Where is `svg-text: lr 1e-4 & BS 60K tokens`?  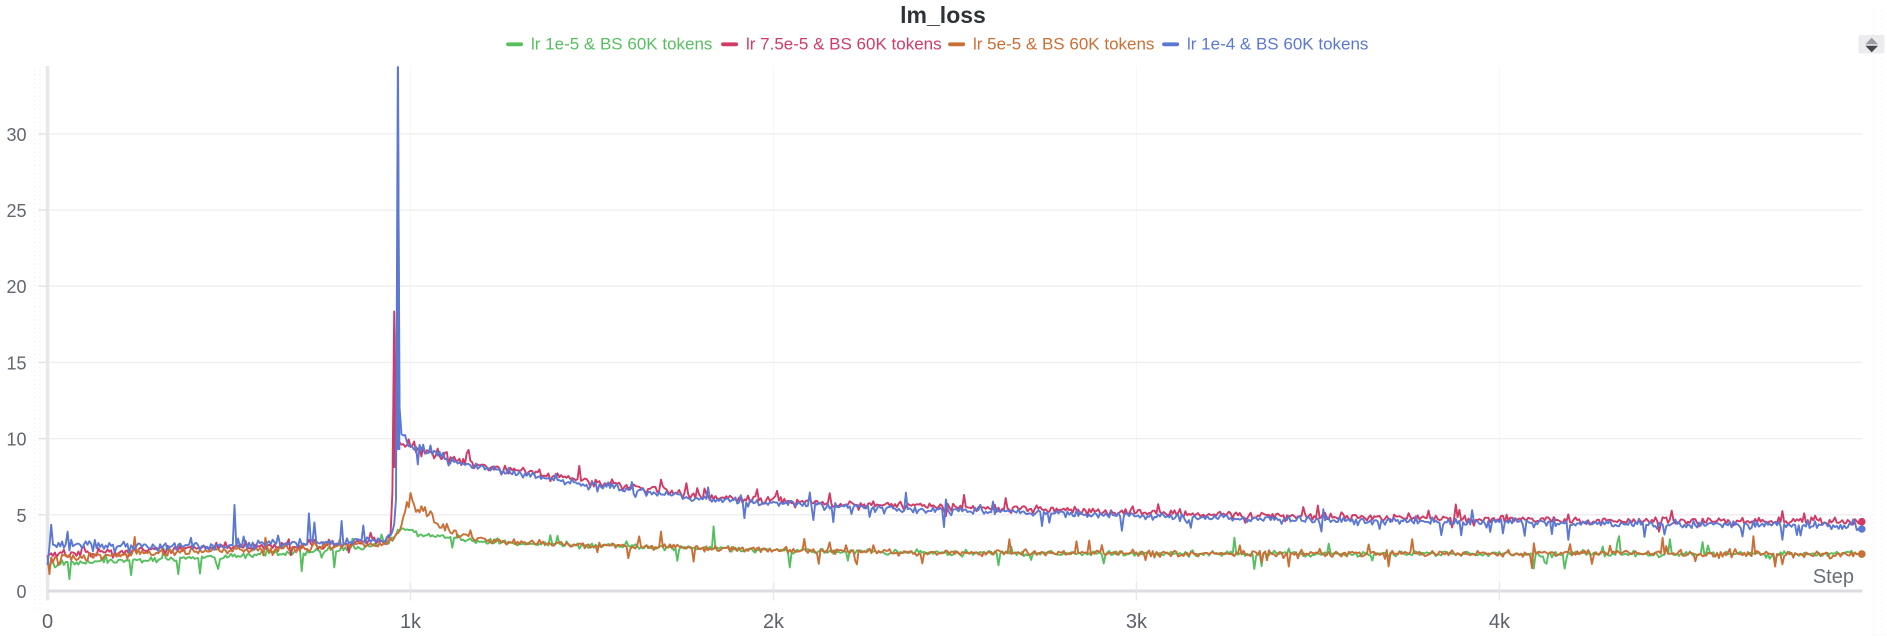
svg-text: lr 1e-4 & BS 60K tokens is located at coordinates (1277, 44).